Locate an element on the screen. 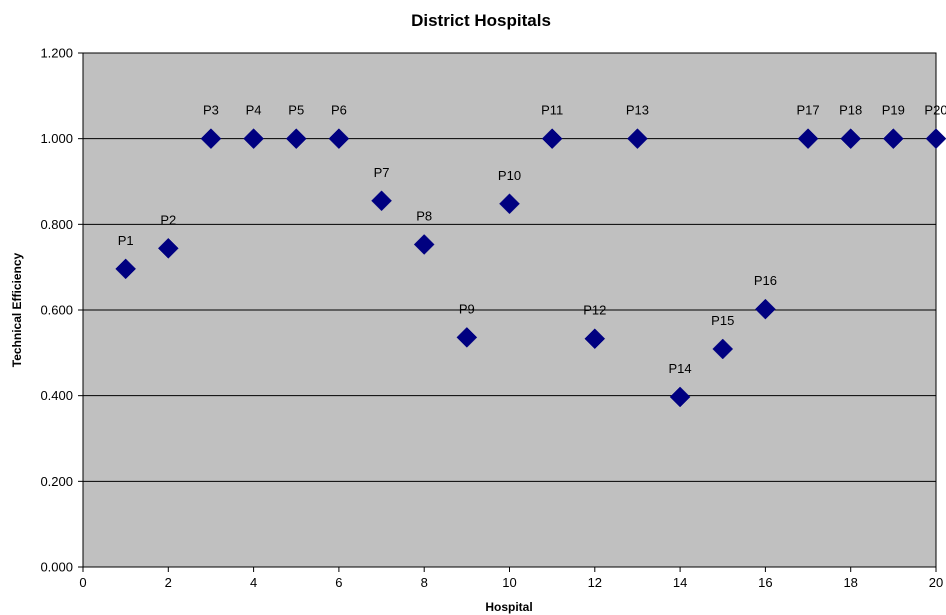  x-tick-label: 10 is located at coordinates (509, 582).